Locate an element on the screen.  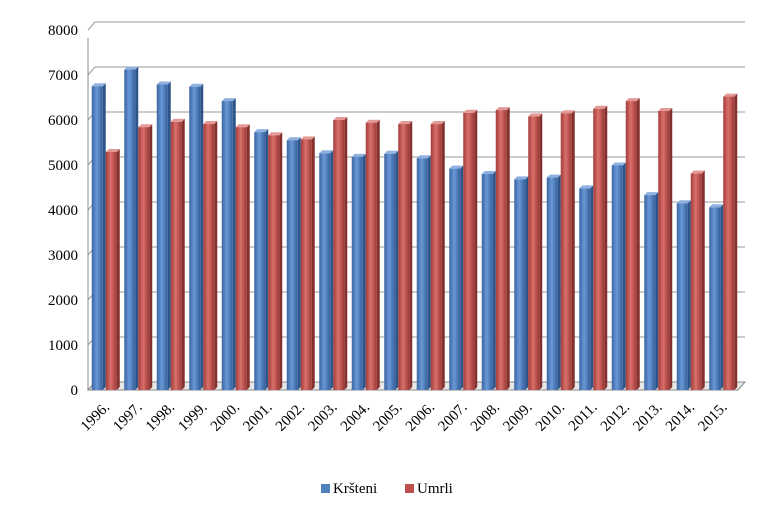
x-tick-label: 2015. is located at coordinates (712, 417).